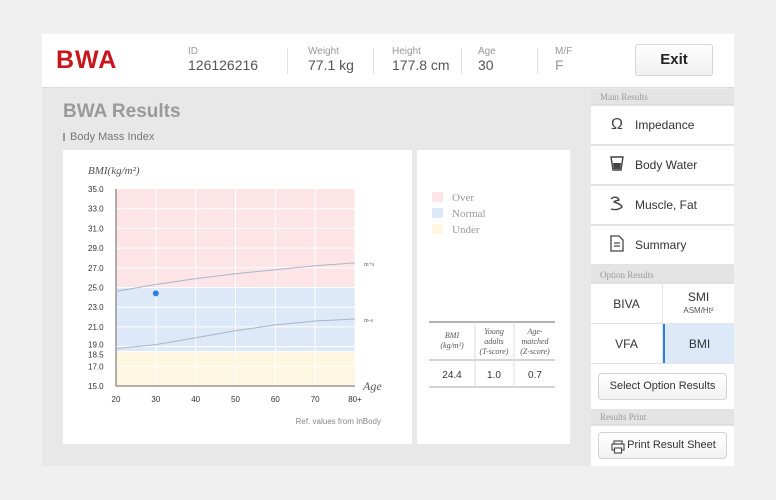  I want to click on height-field: Height 177.8 cm, so click(421, 59).